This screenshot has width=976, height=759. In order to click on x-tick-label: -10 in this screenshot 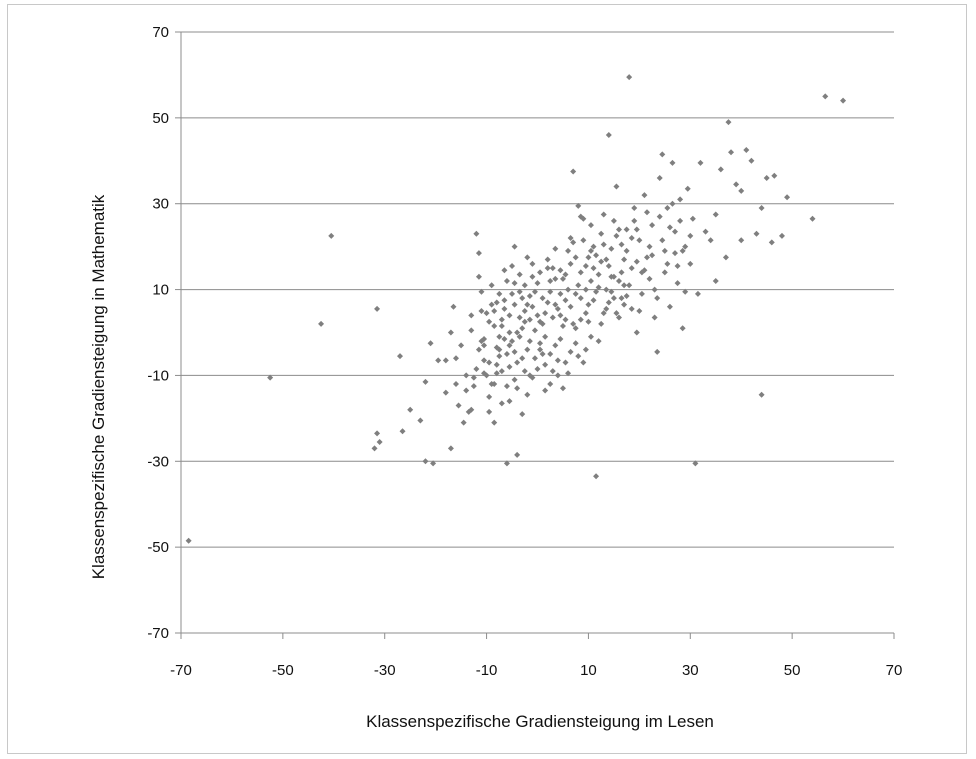, I will do `click(487, 670)`.